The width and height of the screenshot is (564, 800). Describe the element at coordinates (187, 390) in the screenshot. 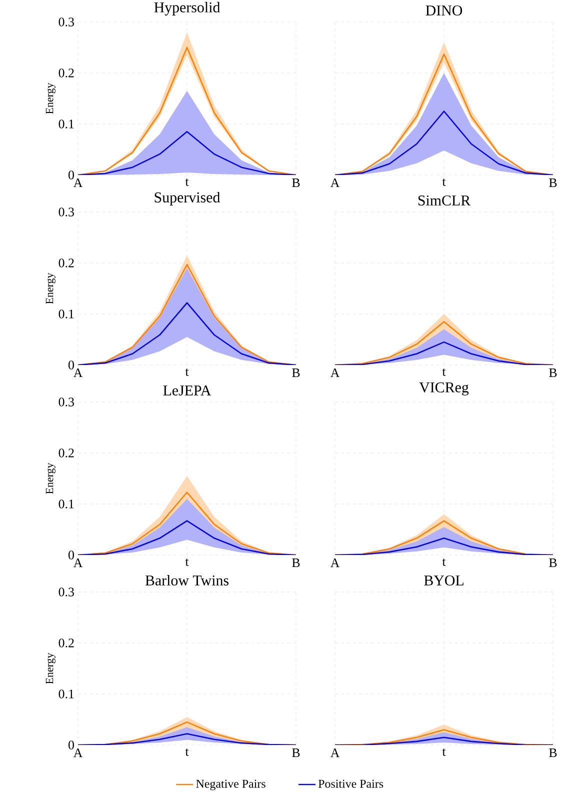

I see `chart-title: LeJEPA` at that location.